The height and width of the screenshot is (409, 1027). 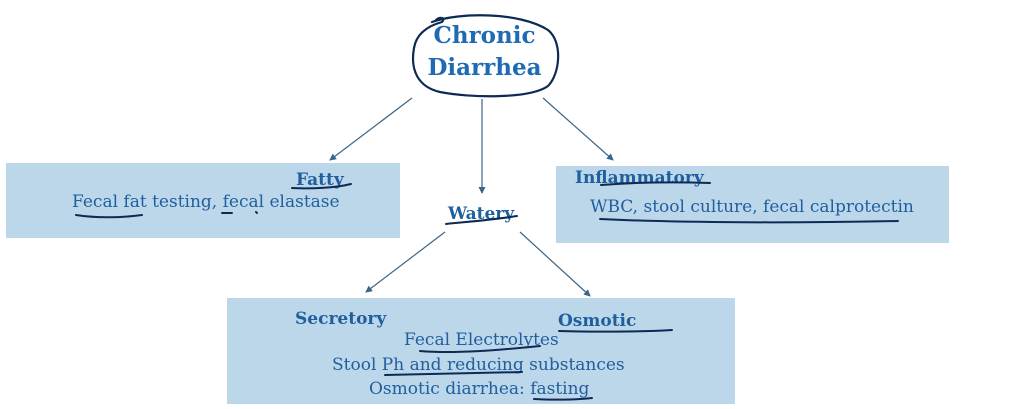 I want to click on underline-inflammatory, so click(x=655, y=183).